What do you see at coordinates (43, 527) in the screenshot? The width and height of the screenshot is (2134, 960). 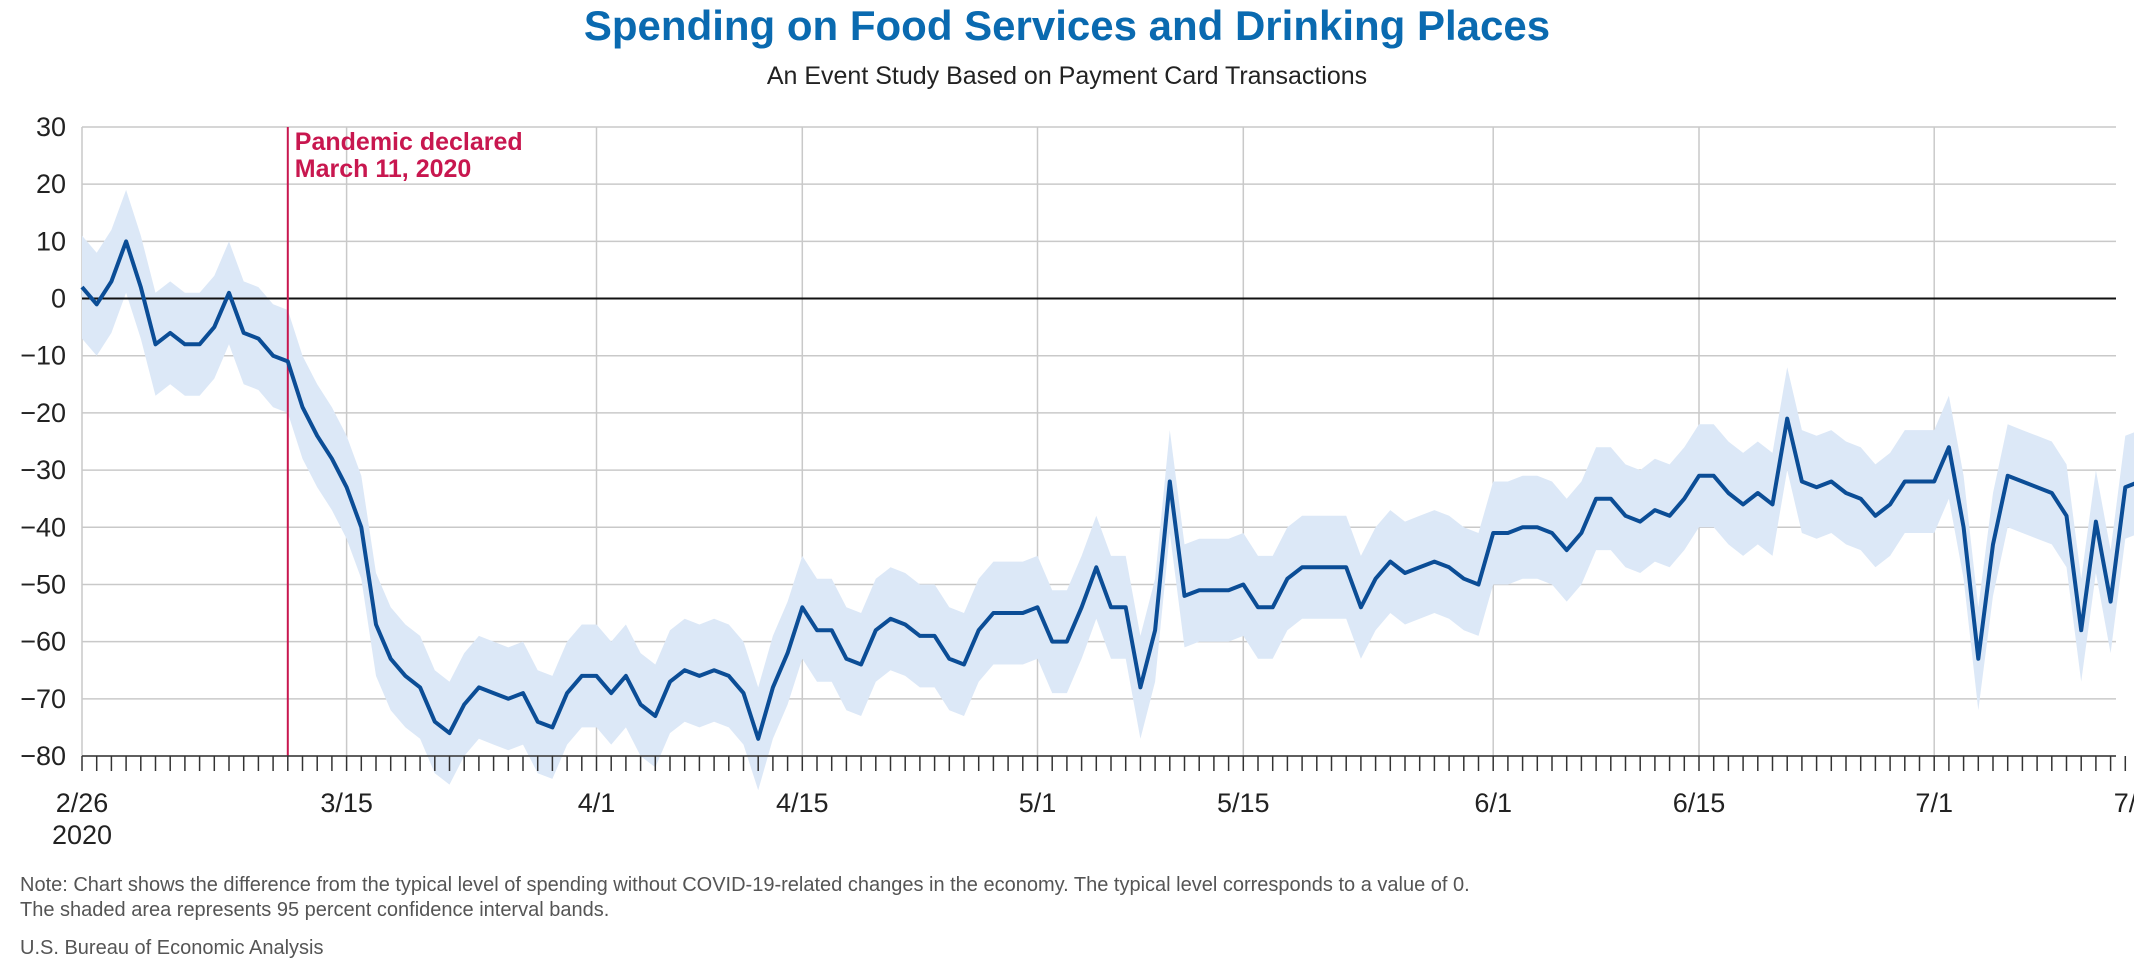 I see `y-tick-label: −40` at bounding box center [43, 527].